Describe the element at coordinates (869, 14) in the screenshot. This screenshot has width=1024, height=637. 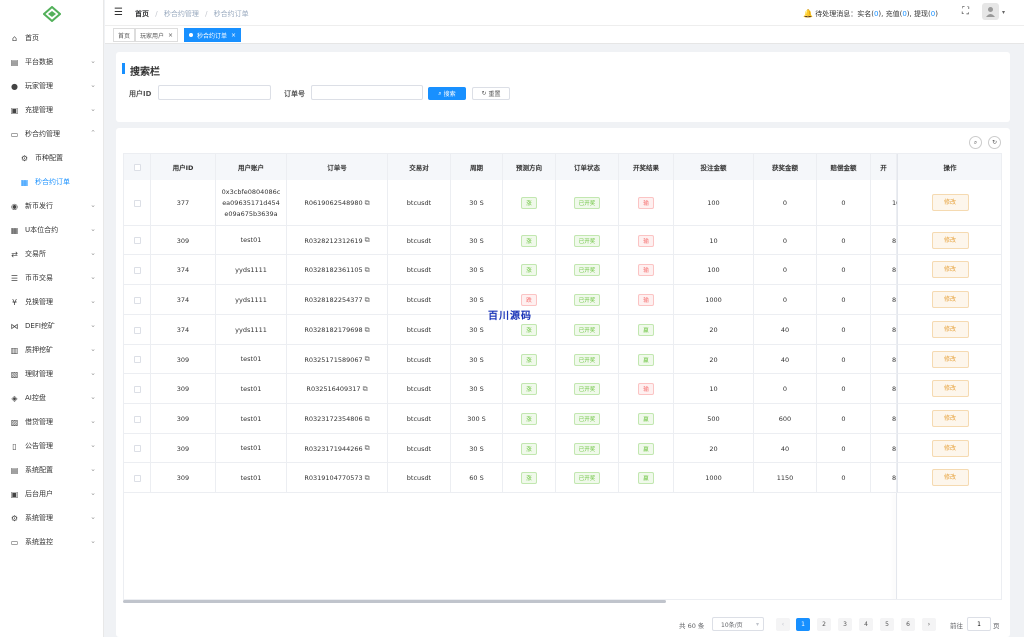
I see `notice-realname: 实名(0)` at that location.